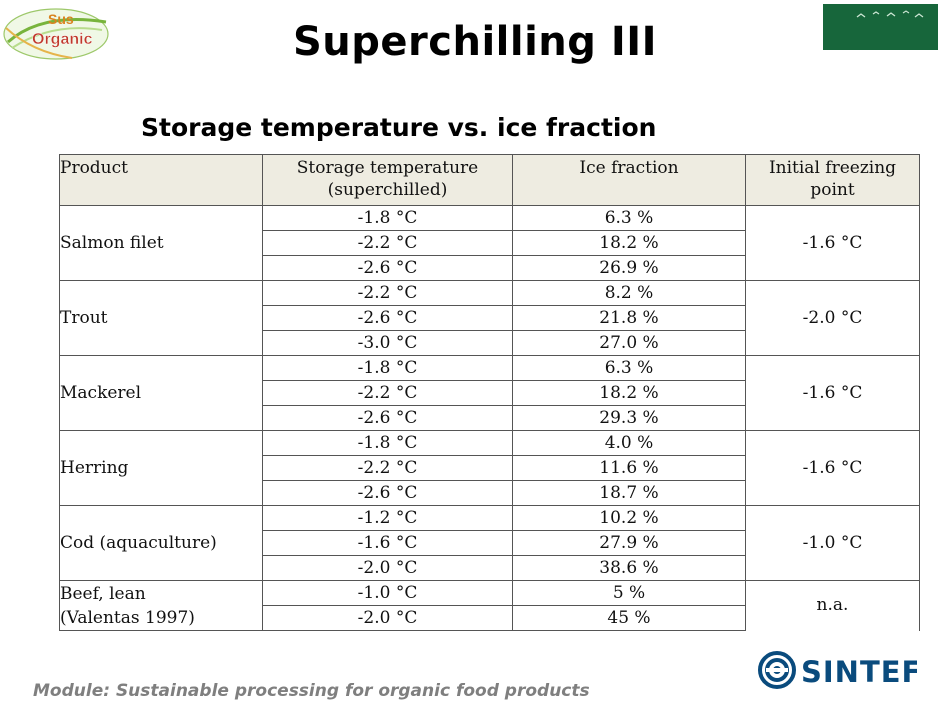 The width and height of the screenshot is (950, 713). What do you see at coordinates (127, 617) in the screenshot?
I see `product-source-note: (Valentas 1997)` at bounding box center [127, 617].